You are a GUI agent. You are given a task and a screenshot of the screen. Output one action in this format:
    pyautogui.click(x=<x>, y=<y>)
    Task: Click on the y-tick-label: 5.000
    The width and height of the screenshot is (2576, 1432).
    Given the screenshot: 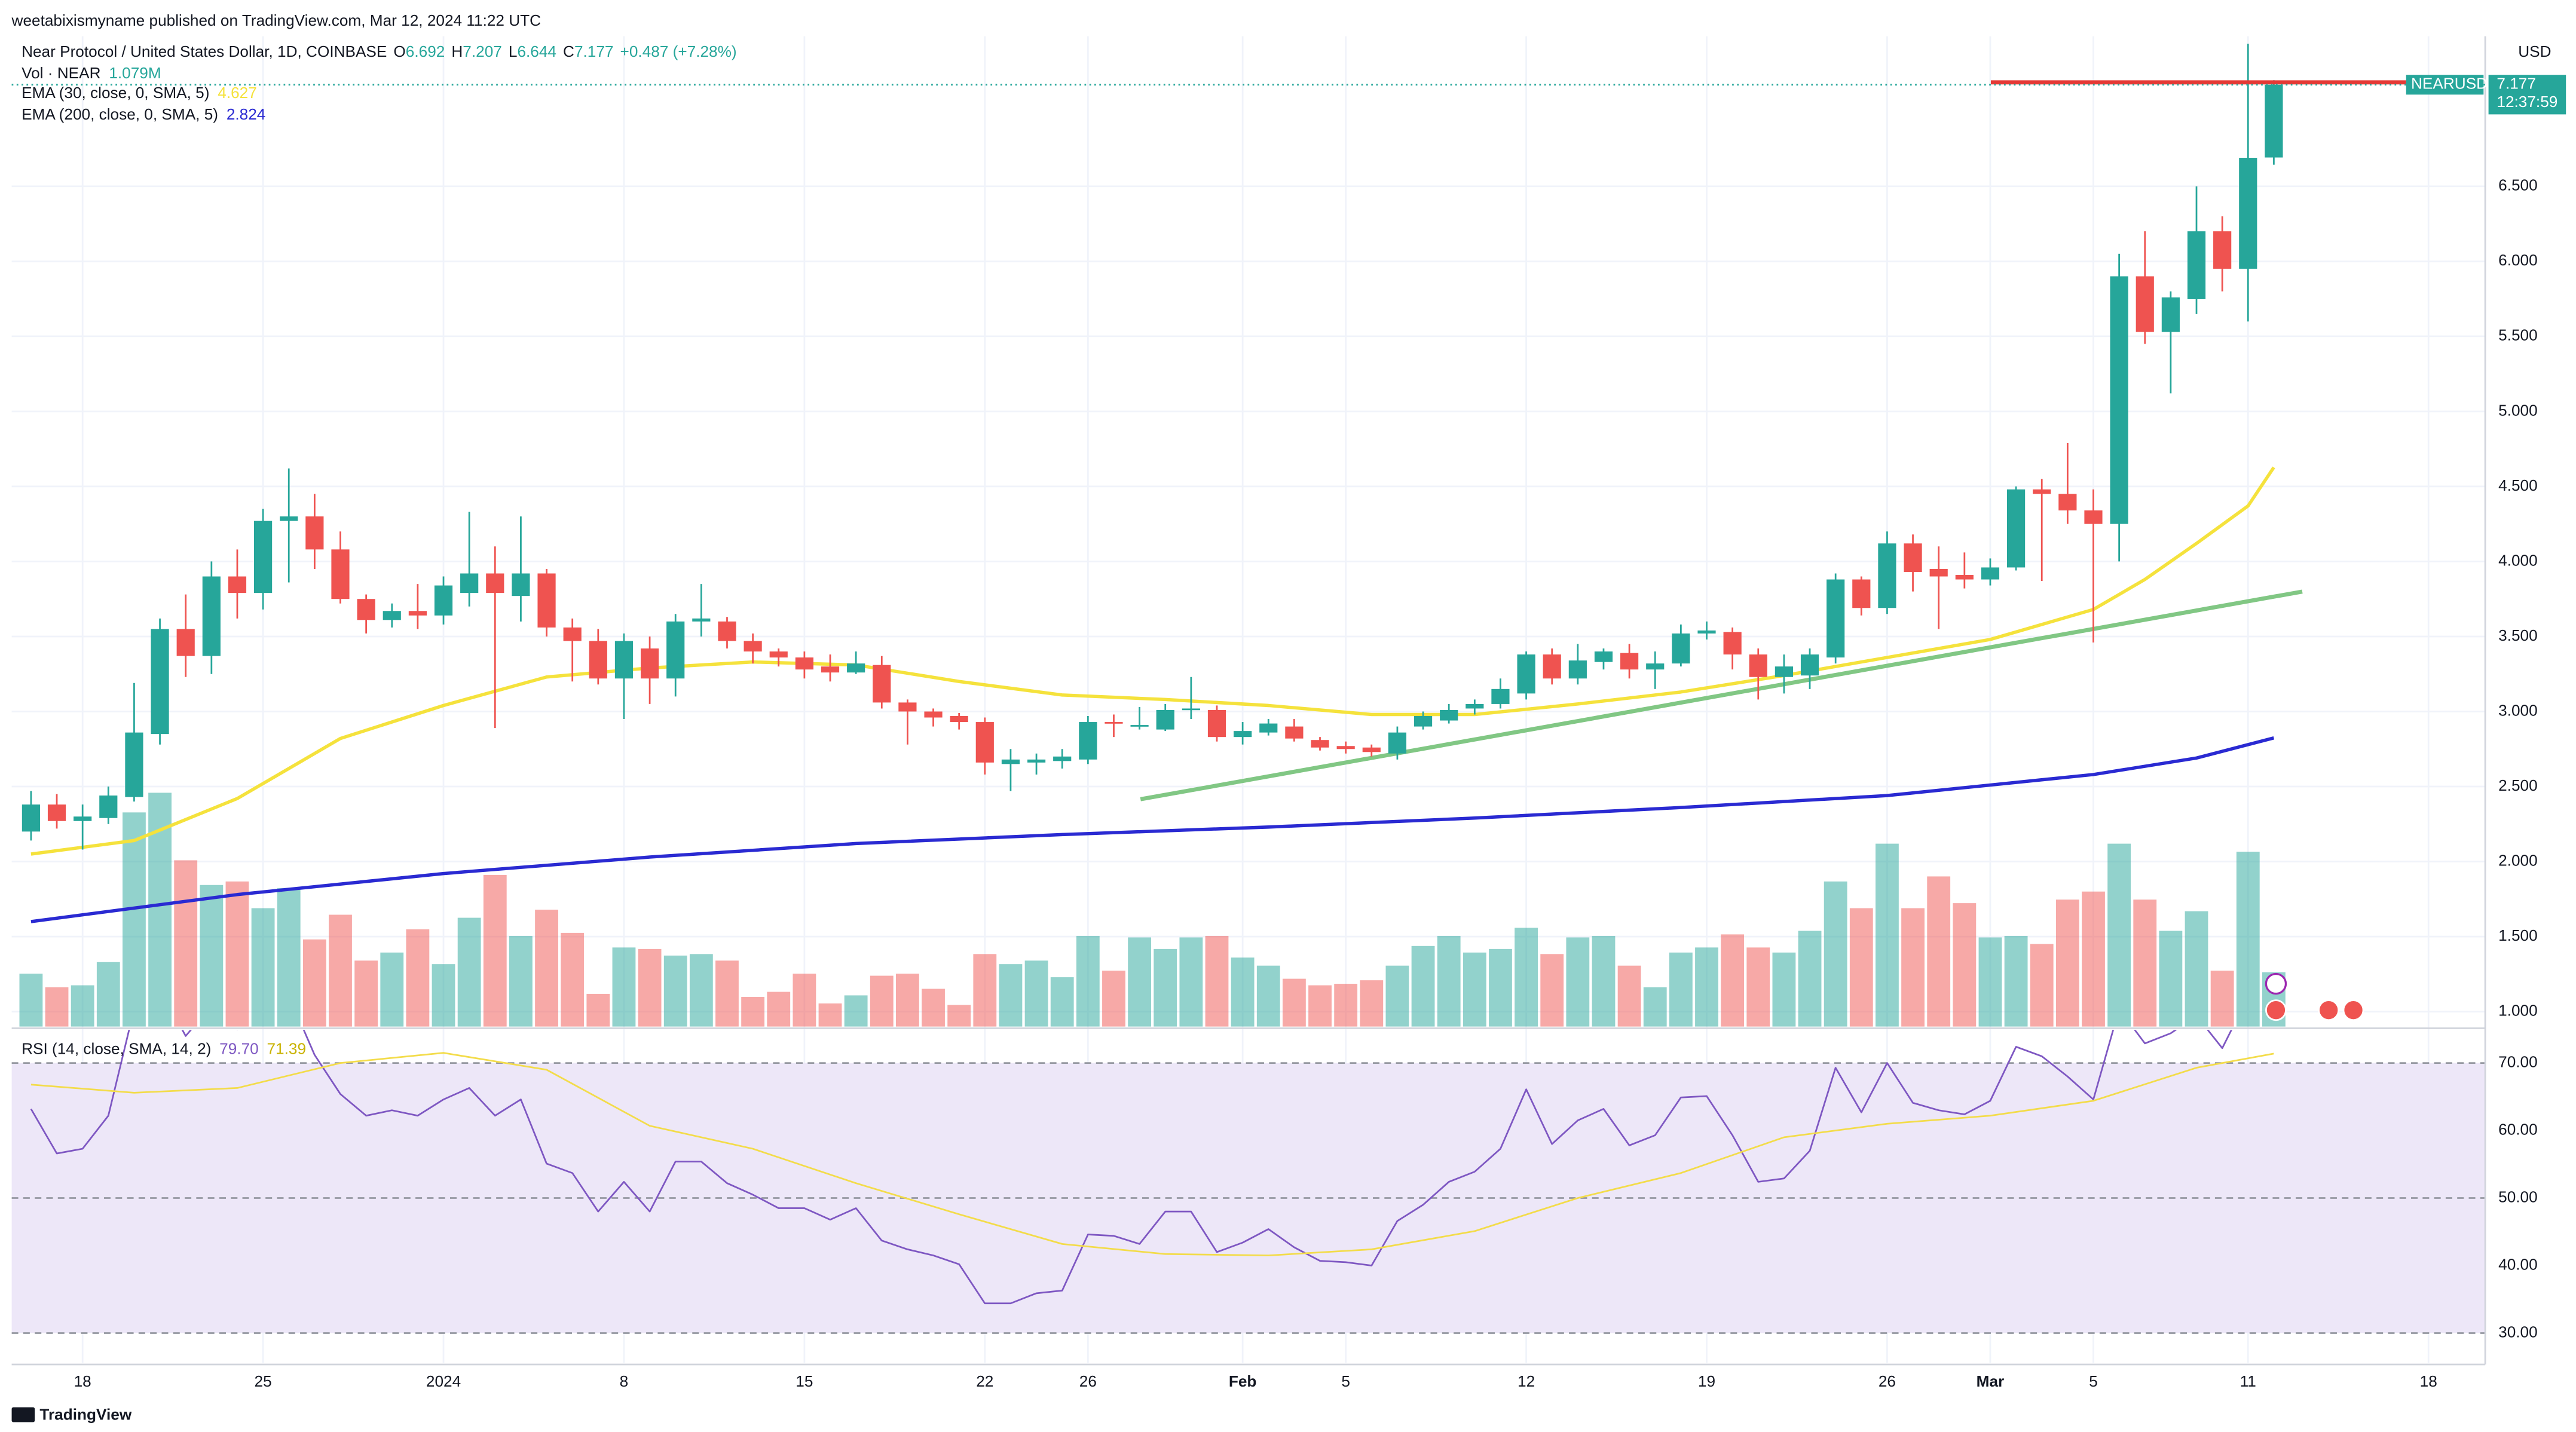 What is the action you would take?
    pyautogui.click(x=2518, y=410)
    